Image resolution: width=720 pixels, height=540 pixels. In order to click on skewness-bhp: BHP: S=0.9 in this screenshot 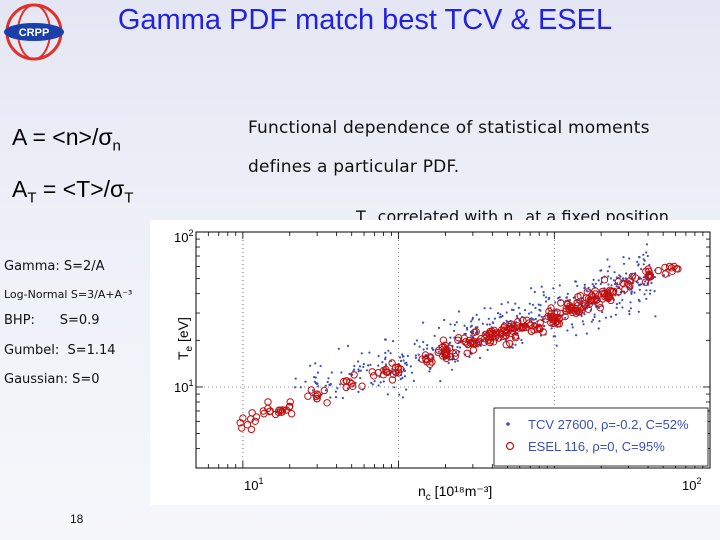, I will do `click(52, 320)`.